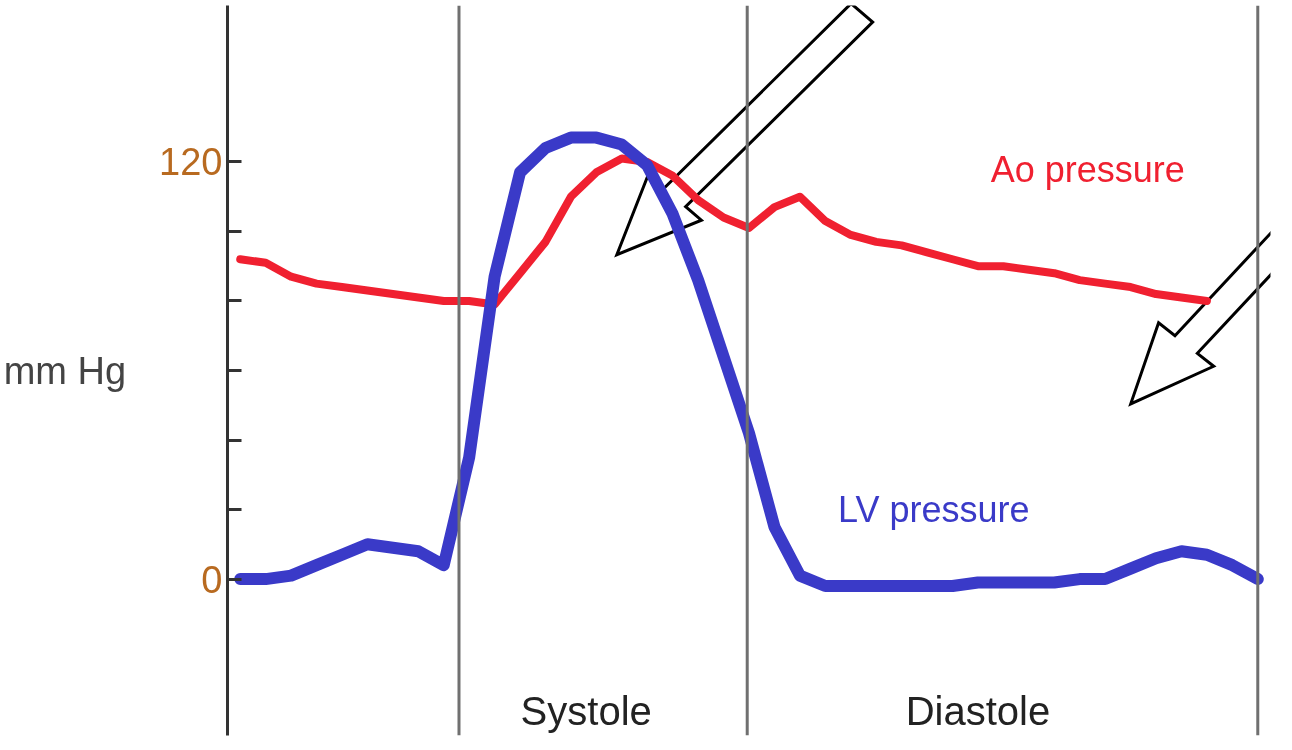 This screenshot has height=750, width=1292. What do you see at coordinates (191, 162) in the screenshot?
I see `y-tick-label: 120` at bounding box center [191, 162].